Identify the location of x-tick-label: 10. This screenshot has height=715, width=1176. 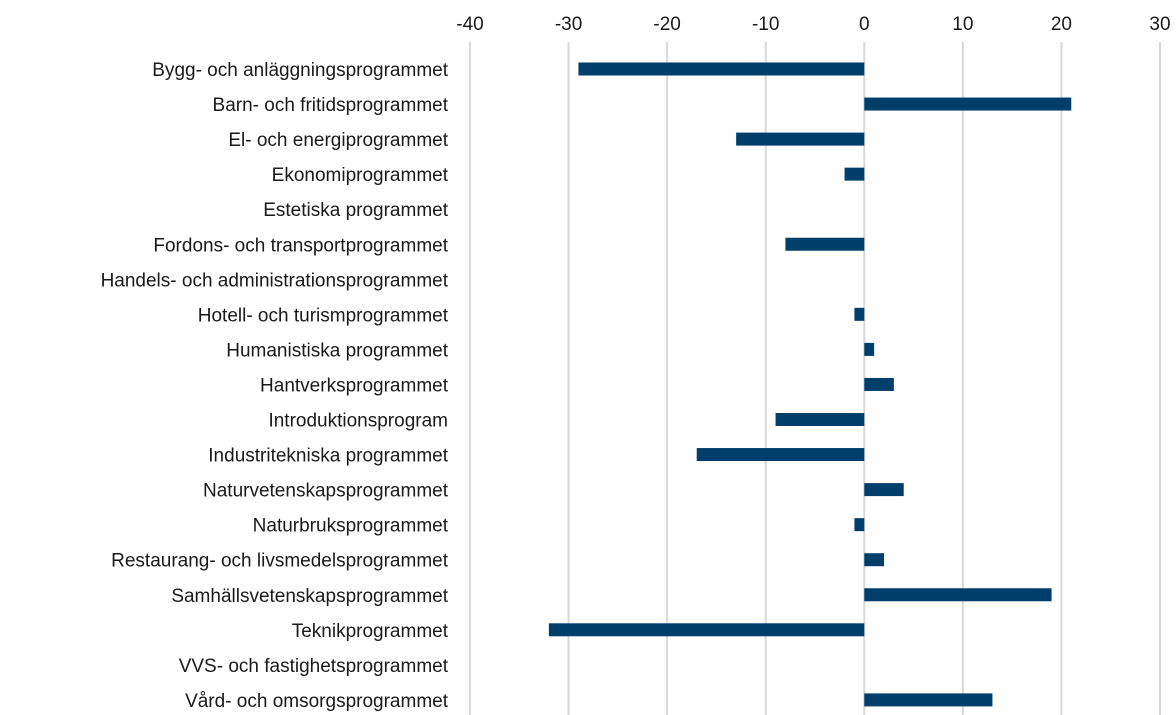
(962, 24).